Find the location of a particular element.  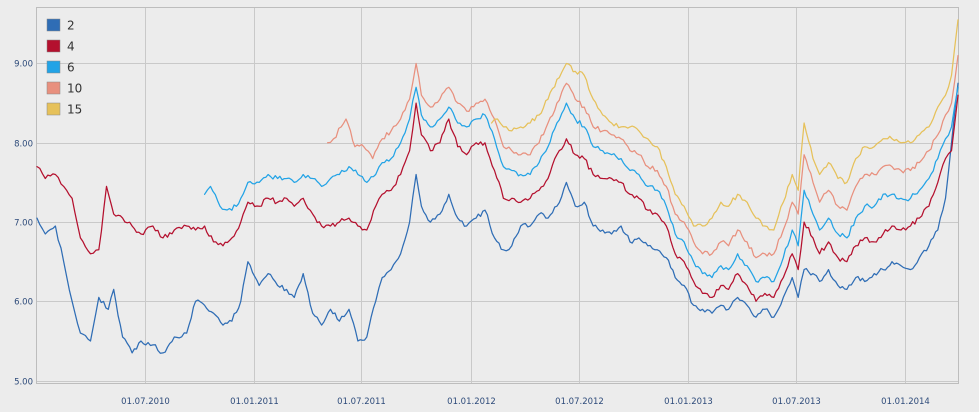

legend: 2 4 6 10 15 is located at coordinates (64, 67).